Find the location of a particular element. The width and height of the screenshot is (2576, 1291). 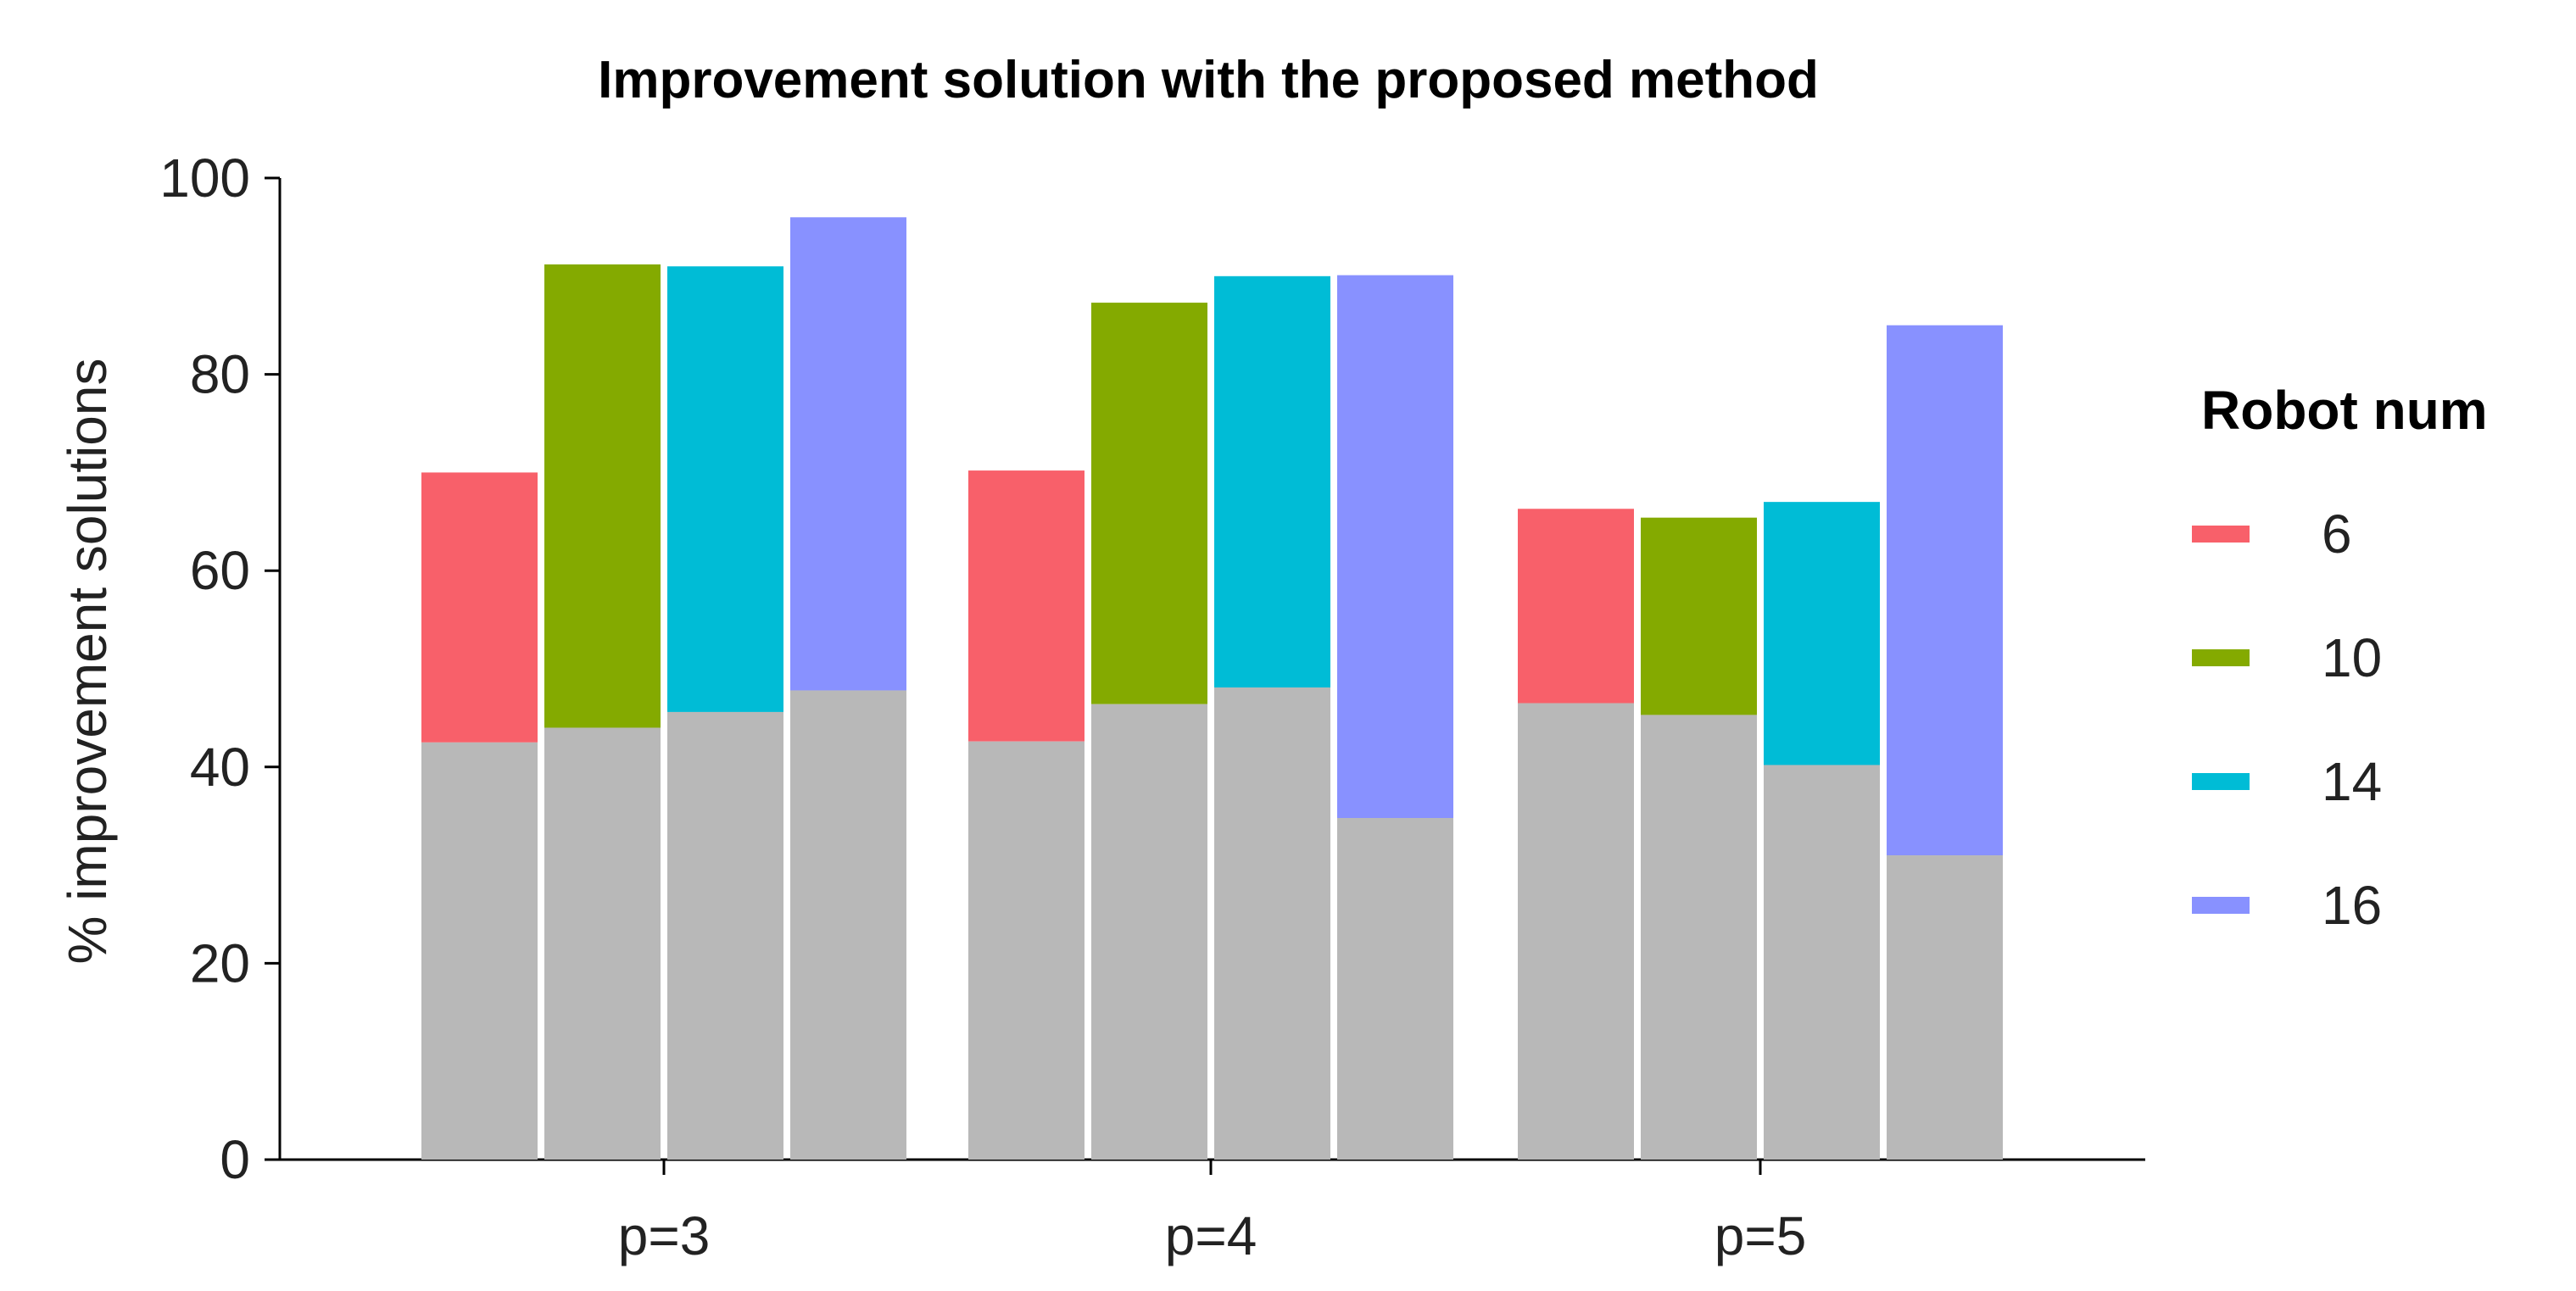

bar-improved-p=5-robot-16 is located at coordinates (1945, 590).